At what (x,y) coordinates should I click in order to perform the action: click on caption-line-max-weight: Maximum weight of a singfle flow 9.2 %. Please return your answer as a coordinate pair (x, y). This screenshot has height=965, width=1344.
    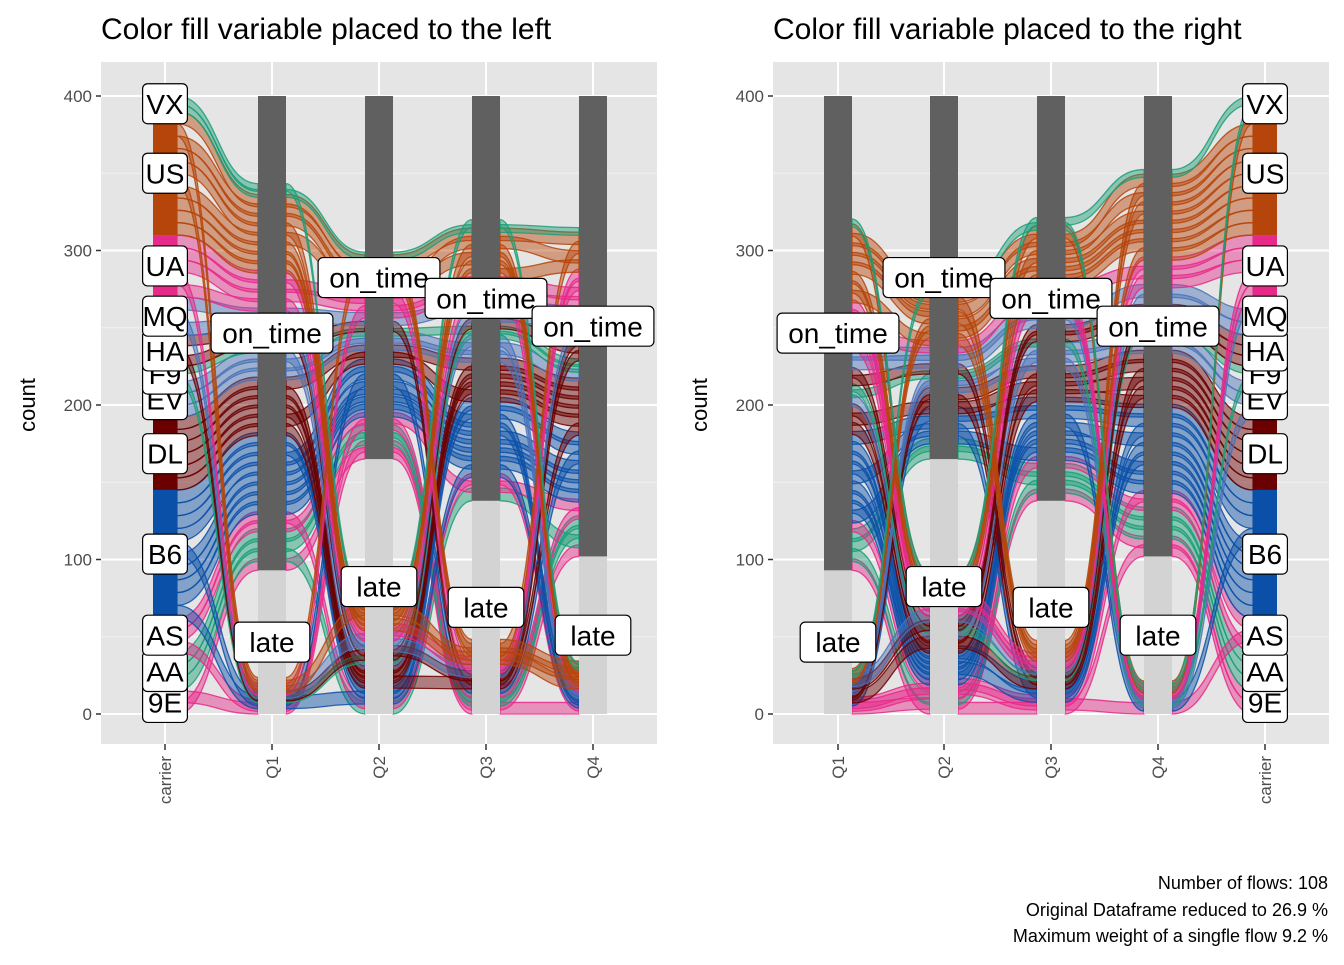
    Looking at the image, I should click on (1170, 936).